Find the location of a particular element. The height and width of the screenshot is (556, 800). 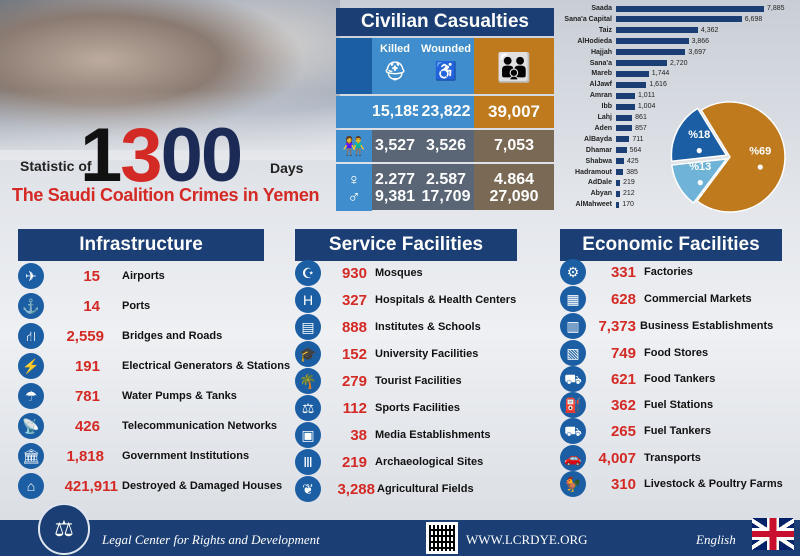

item-label: Archaeological Sites is located at coordinates (429, 462).